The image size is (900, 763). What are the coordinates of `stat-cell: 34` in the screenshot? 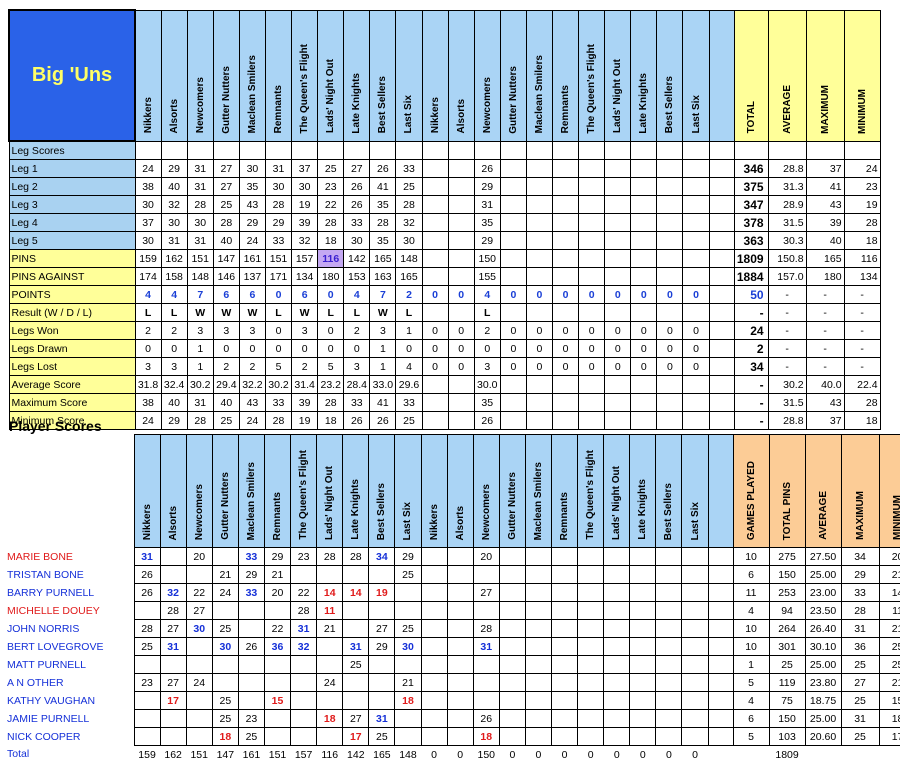 It's located at (751, 367).